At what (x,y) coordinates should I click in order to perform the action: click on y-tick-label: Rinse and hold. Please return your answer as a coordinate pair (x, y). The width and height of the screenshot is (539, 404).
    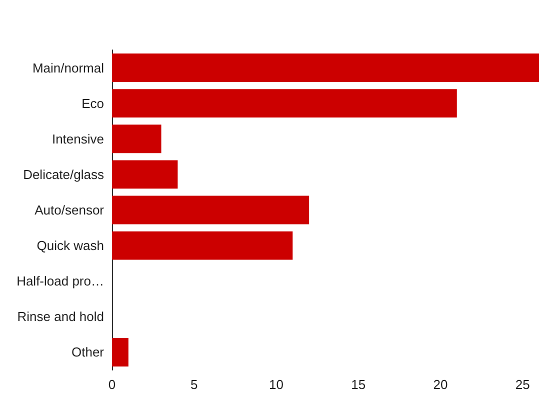
    Looking at the image, I should click on (60, 316).